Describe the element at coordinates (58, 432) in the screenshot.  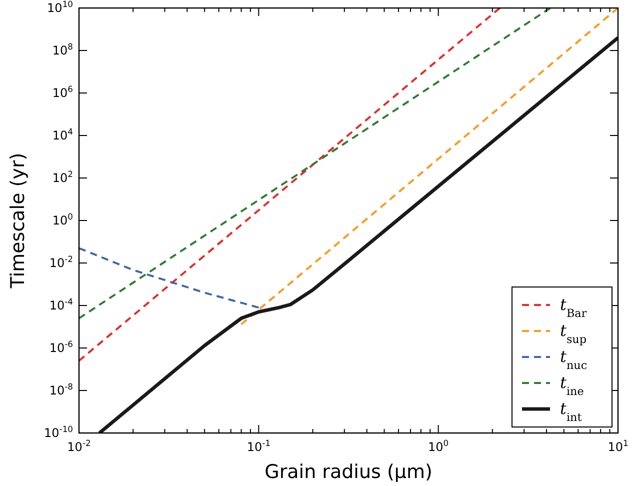
I see `y-tick-label: 10$^{-10}$` at that location.